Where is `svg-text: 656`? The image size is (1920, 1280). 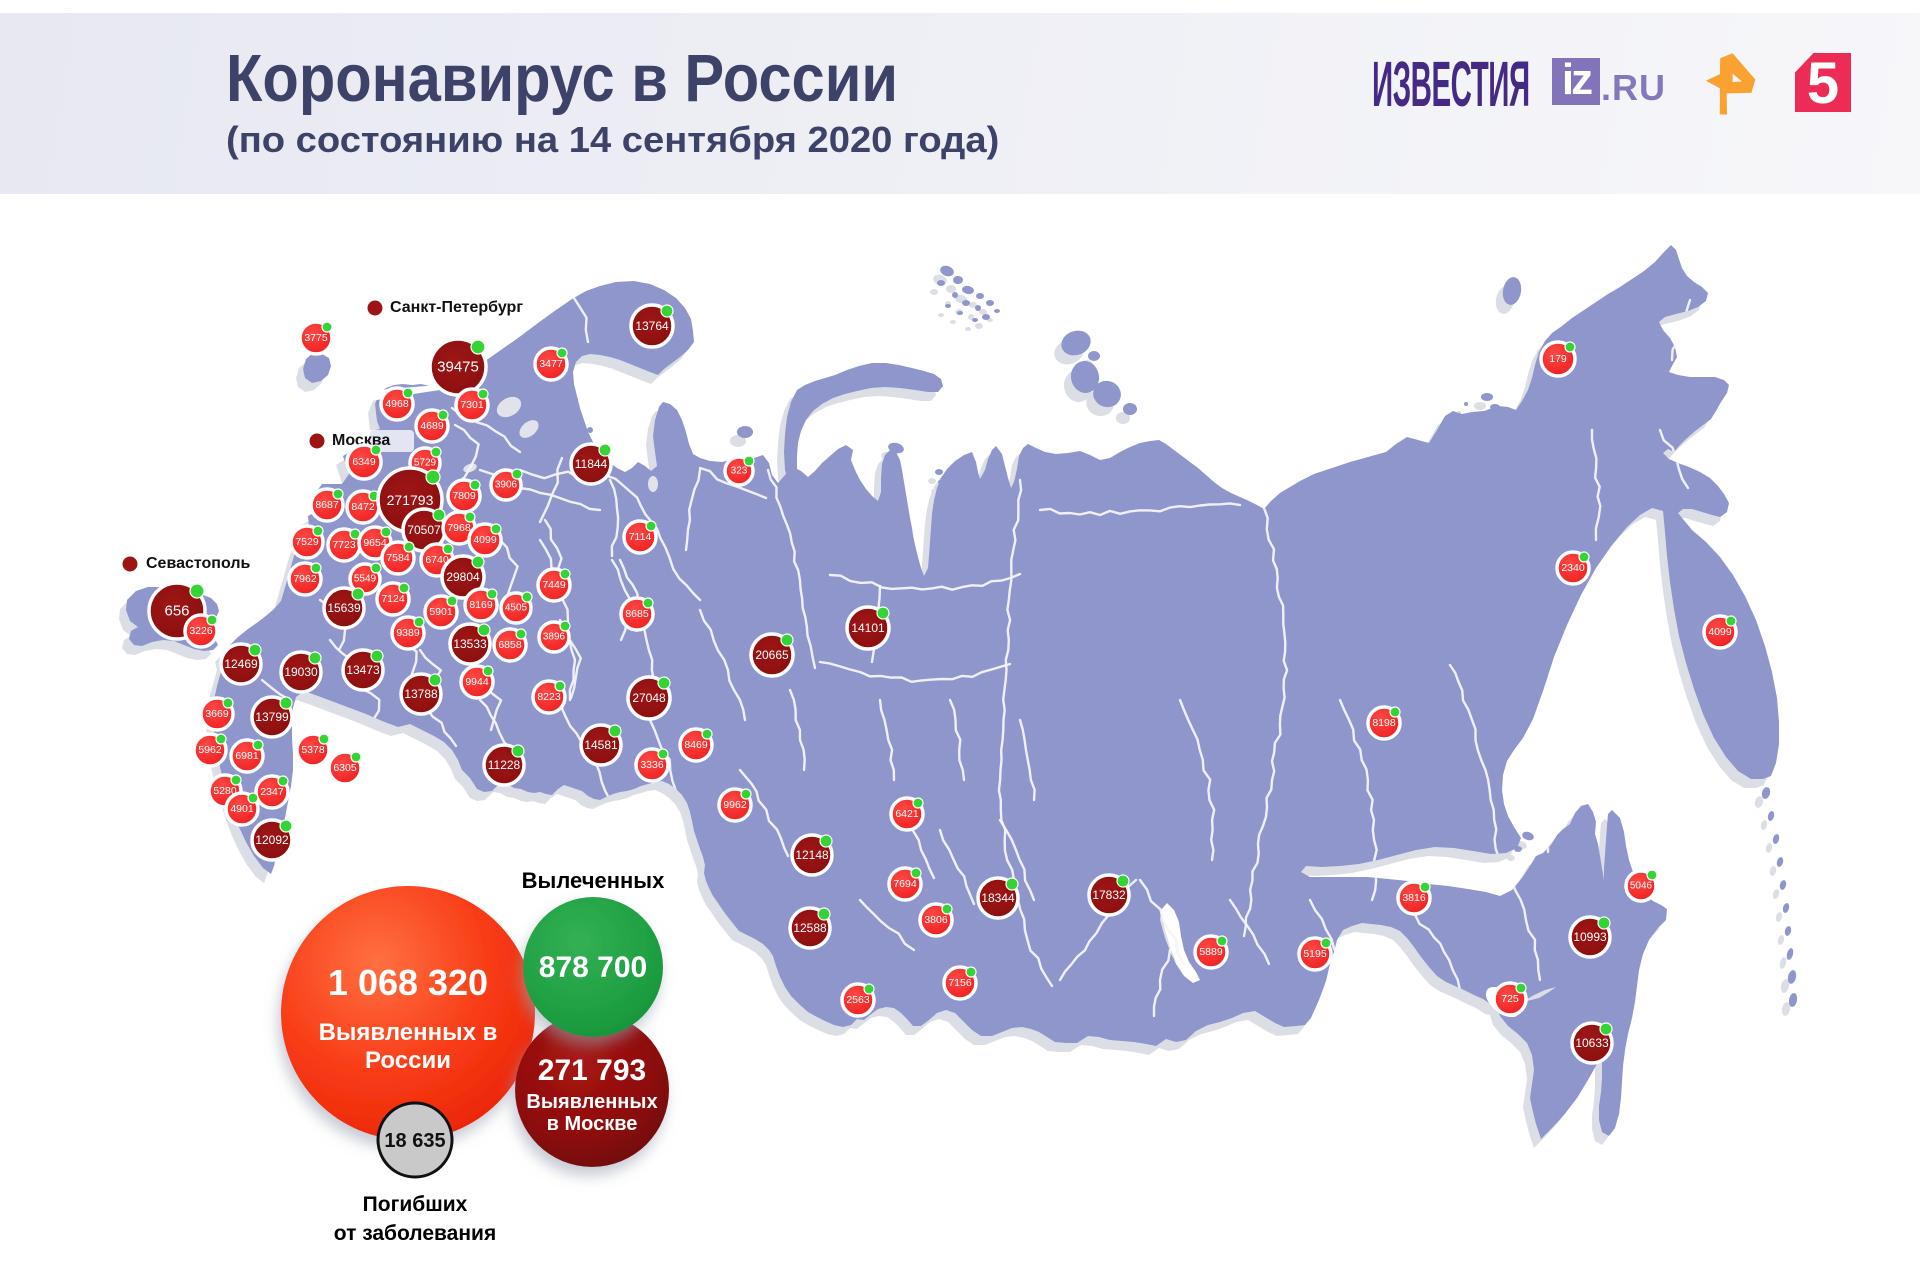 svg-text: 656 is located at coordinates (176, 611).